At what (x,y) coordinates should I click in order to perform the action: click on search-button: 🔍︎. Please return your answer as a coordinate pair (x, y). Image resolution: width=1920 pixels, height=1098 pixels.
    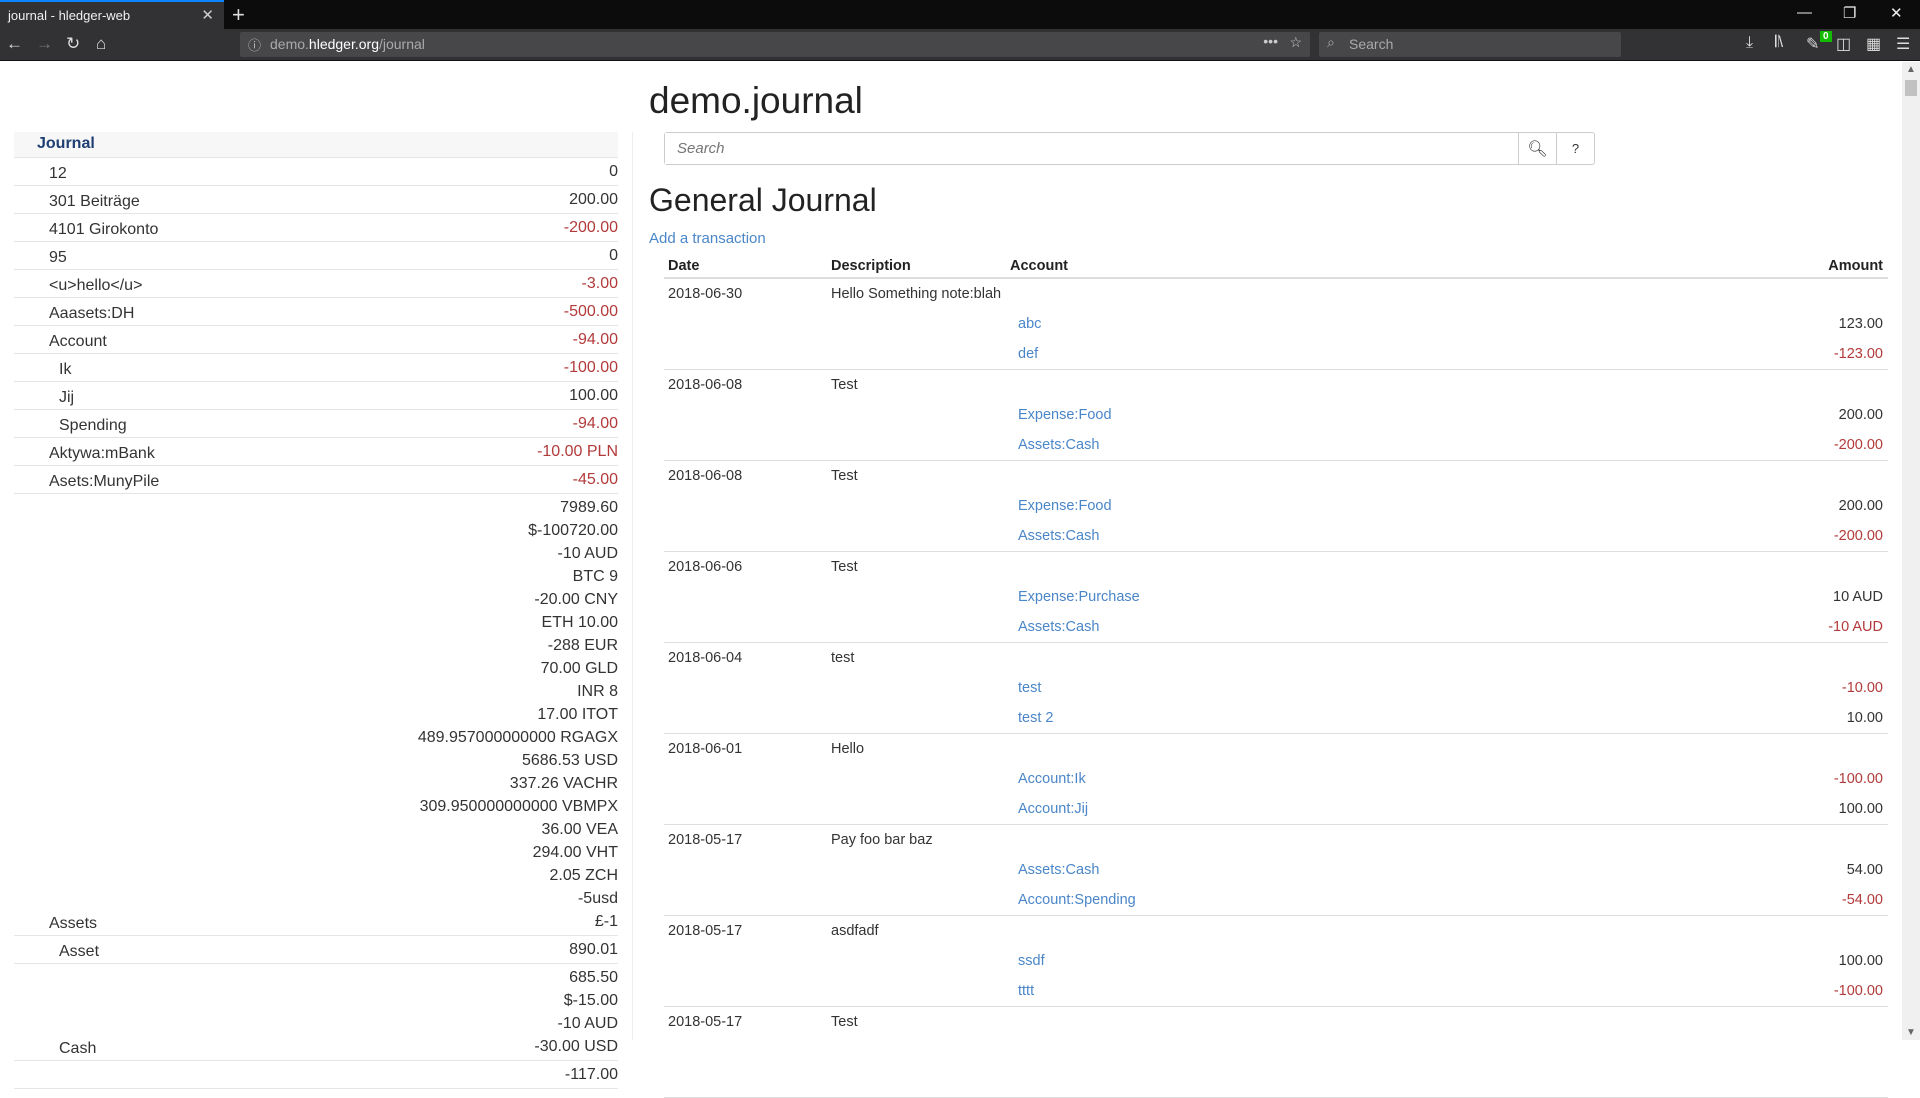
    Looking at the image, I should click on (1537, 148).